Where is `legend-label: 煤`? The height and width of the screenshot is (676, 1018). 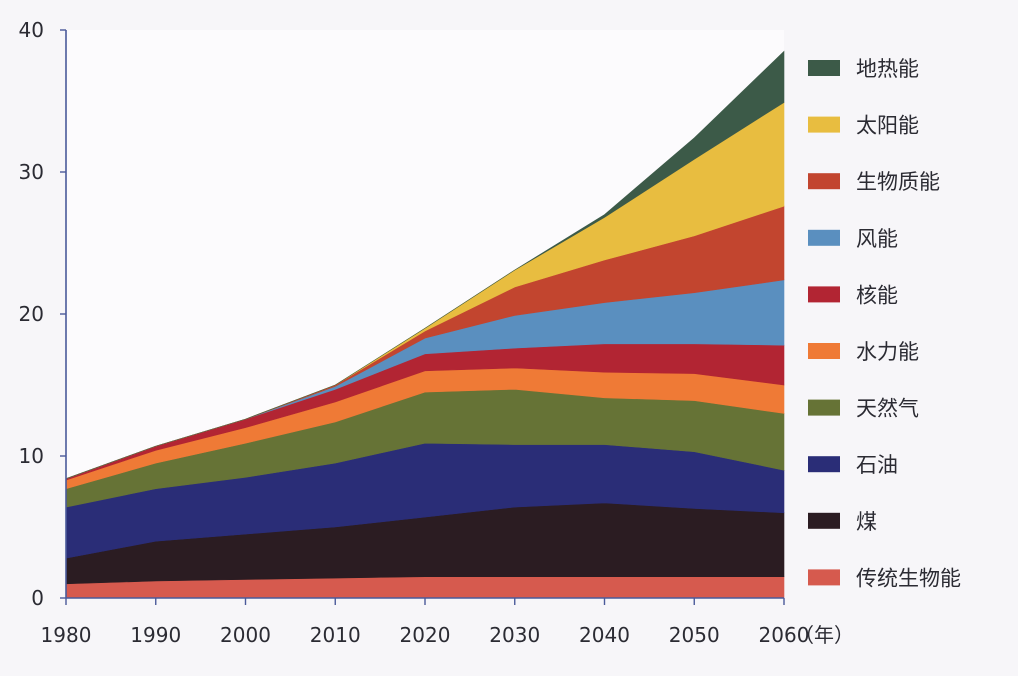 legend-label: 煤 is located at coordinates (866, 522).